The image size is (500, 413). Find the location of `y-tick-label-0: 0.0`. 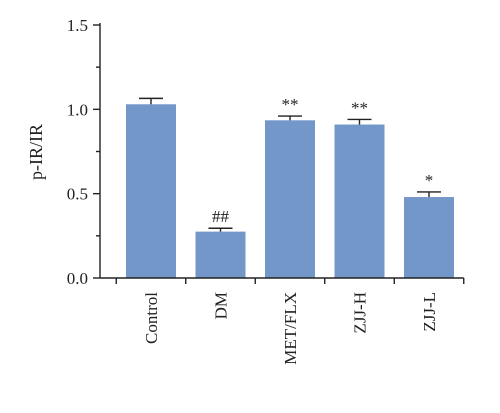

y-tick-label-0: 0.0 is located at coordinates (77, 278).